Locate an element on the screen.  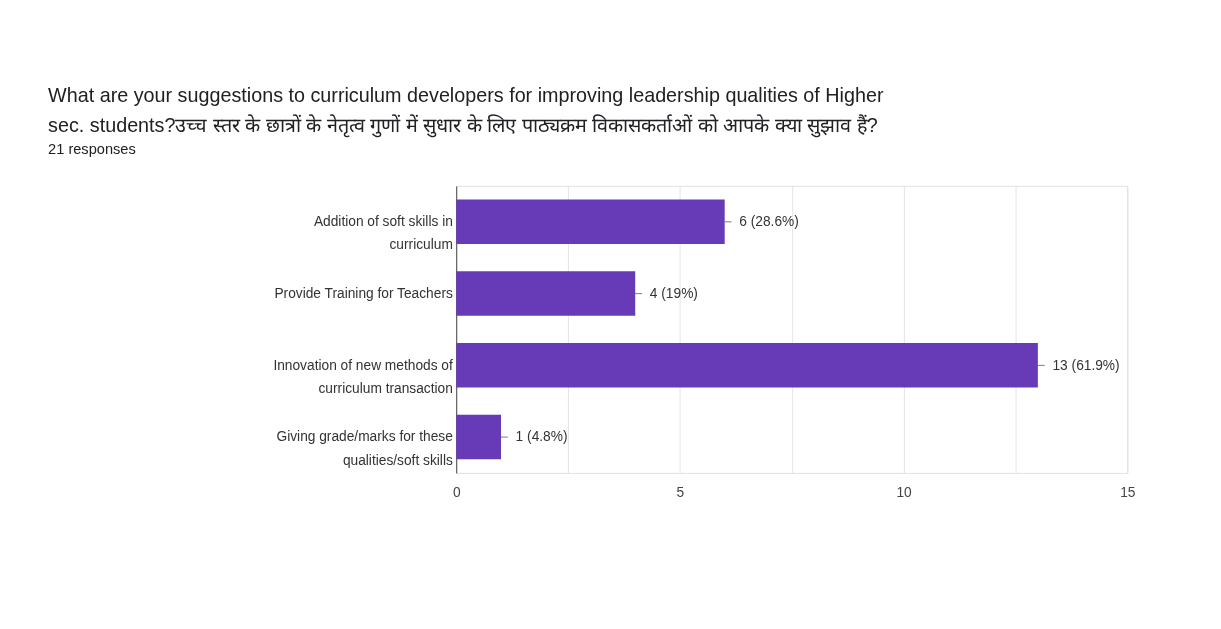
y-tick-label: Innovation of new methods of curriculum transaction is located at coordinates (363, 376).